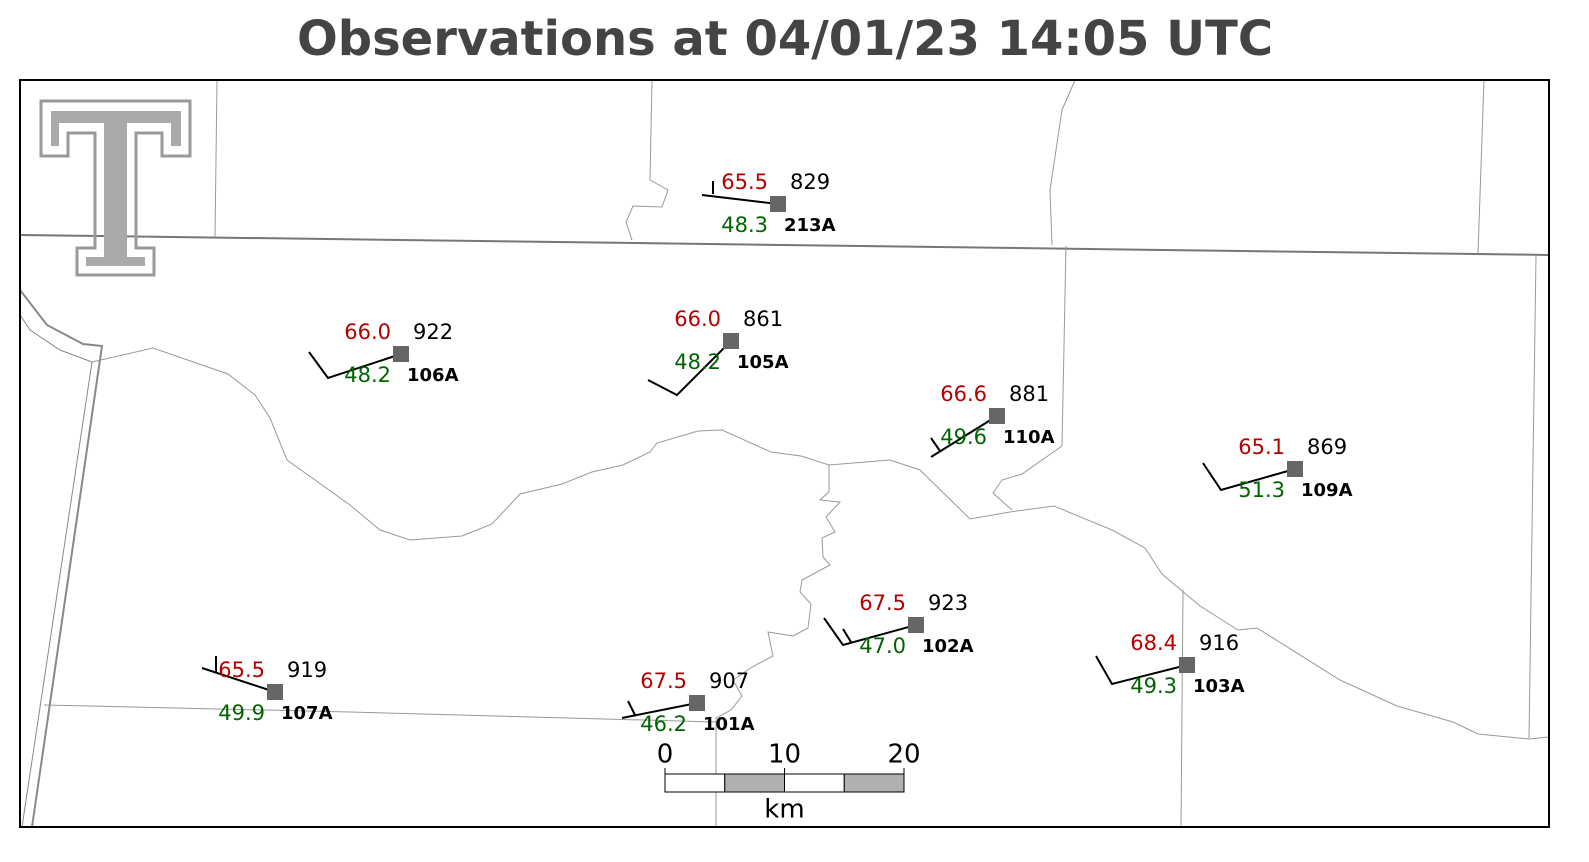  I want to click on station-id: 103A, so click(1219, 686).